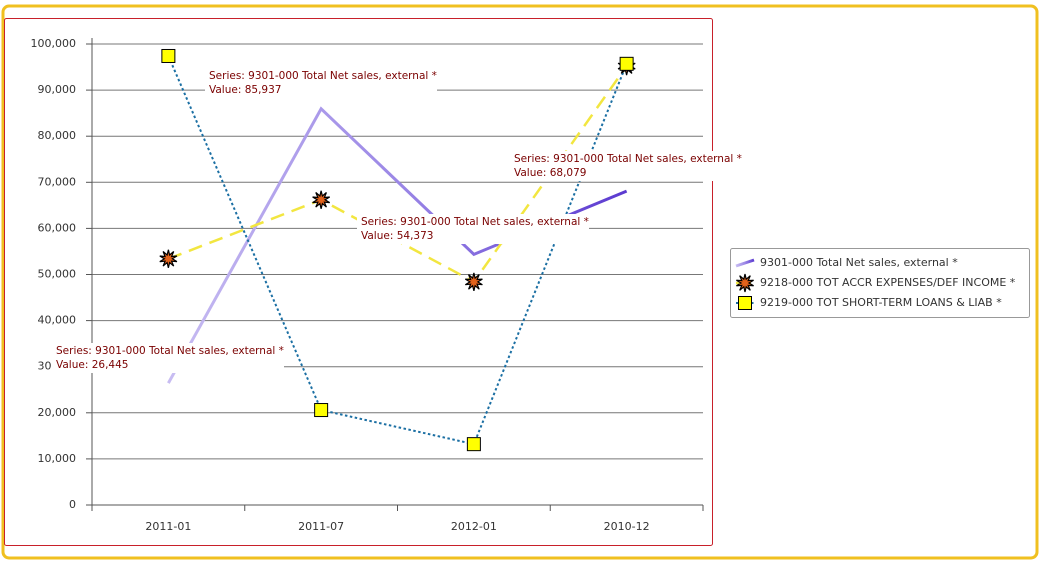 The image size is (1047, 563). What do you see at coordinates (168, 526) in the screenshot?
I see `x-tick-label: 2011-01` at bounding box center [168, 526].